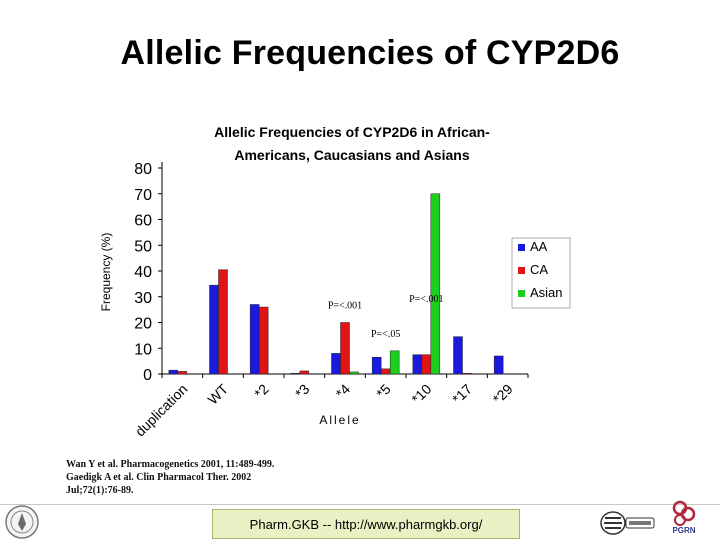 The image size is (720, 545). What do you see at coordinates (324, 409) in the screenshot?
I see `x-tick-labels: duplication WT *2 *3 *4 *5 *10 *17 *29` at bounding box center [324, 409].